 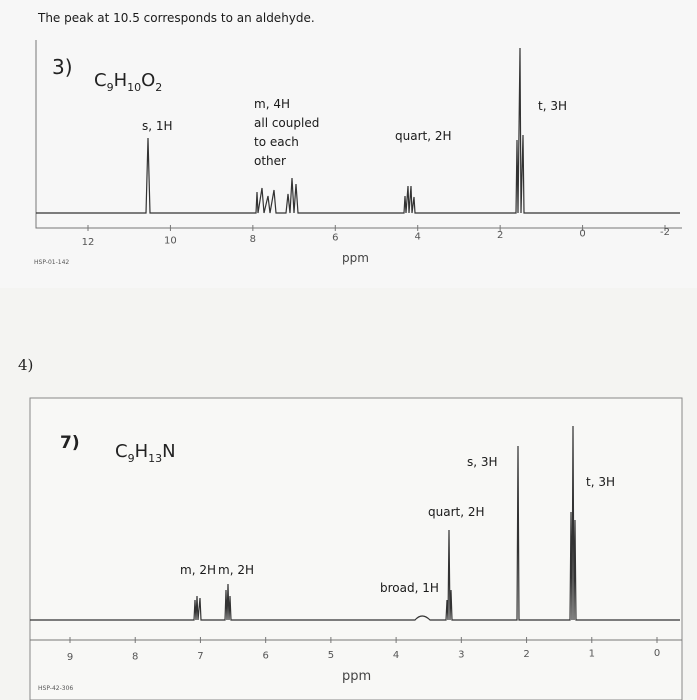 What do you see at coordinates (55, 688) in the screenshot?
I see `code: HSP-42-306` at bounding box center [55, 688].